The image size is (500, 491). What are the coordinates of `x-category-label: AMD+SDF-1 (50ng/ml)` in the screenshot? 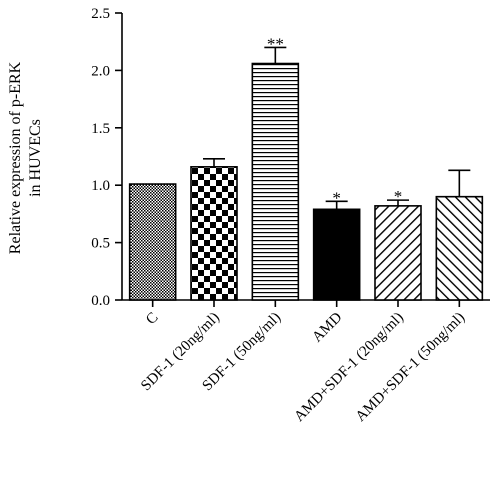 It's located at (410, 367).